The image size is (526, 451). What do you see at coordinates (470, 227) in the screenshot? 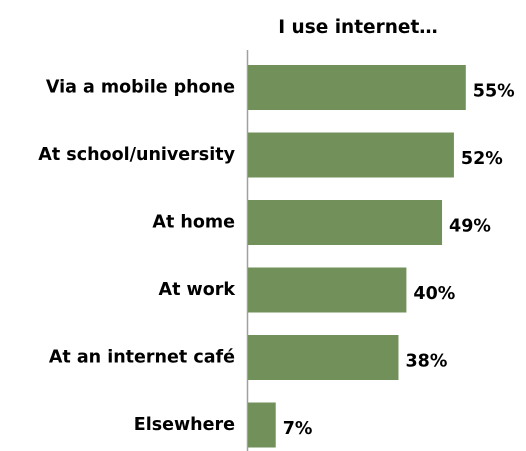
I see `value-label: 49%` at bounding box center [470, 227].